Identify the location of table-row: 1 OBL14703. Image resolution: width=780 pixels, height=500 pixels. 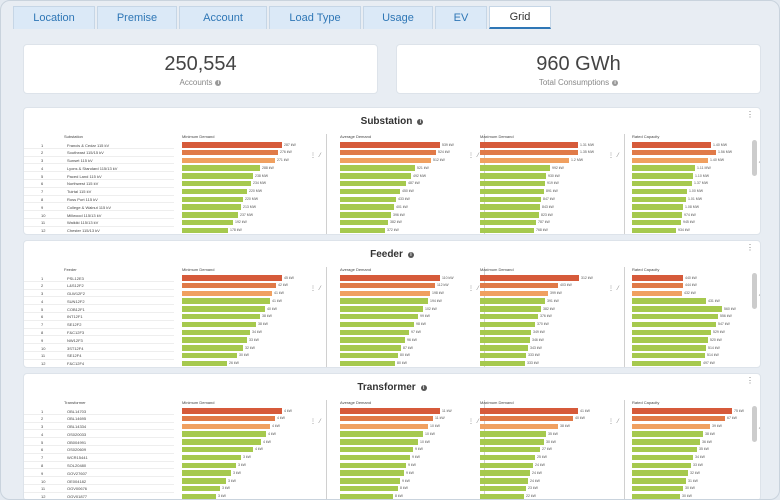
(99, 411).